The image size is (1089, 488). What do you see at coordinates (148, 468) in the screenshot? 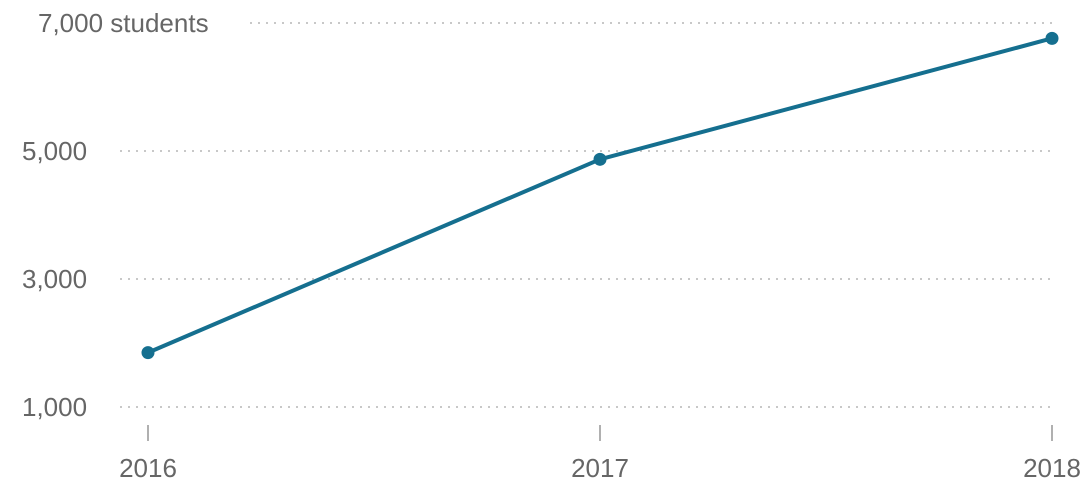
I see `x-tick-label: 2016` at bounding box center [148, 468].